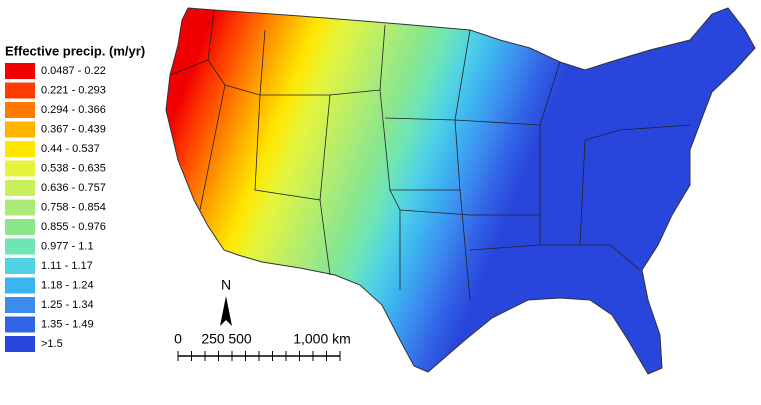 Image resolution: width=761 pixels, height=405 pixels. I want to click on legend-label: 1.11 - 1.17, so click(67, 266).